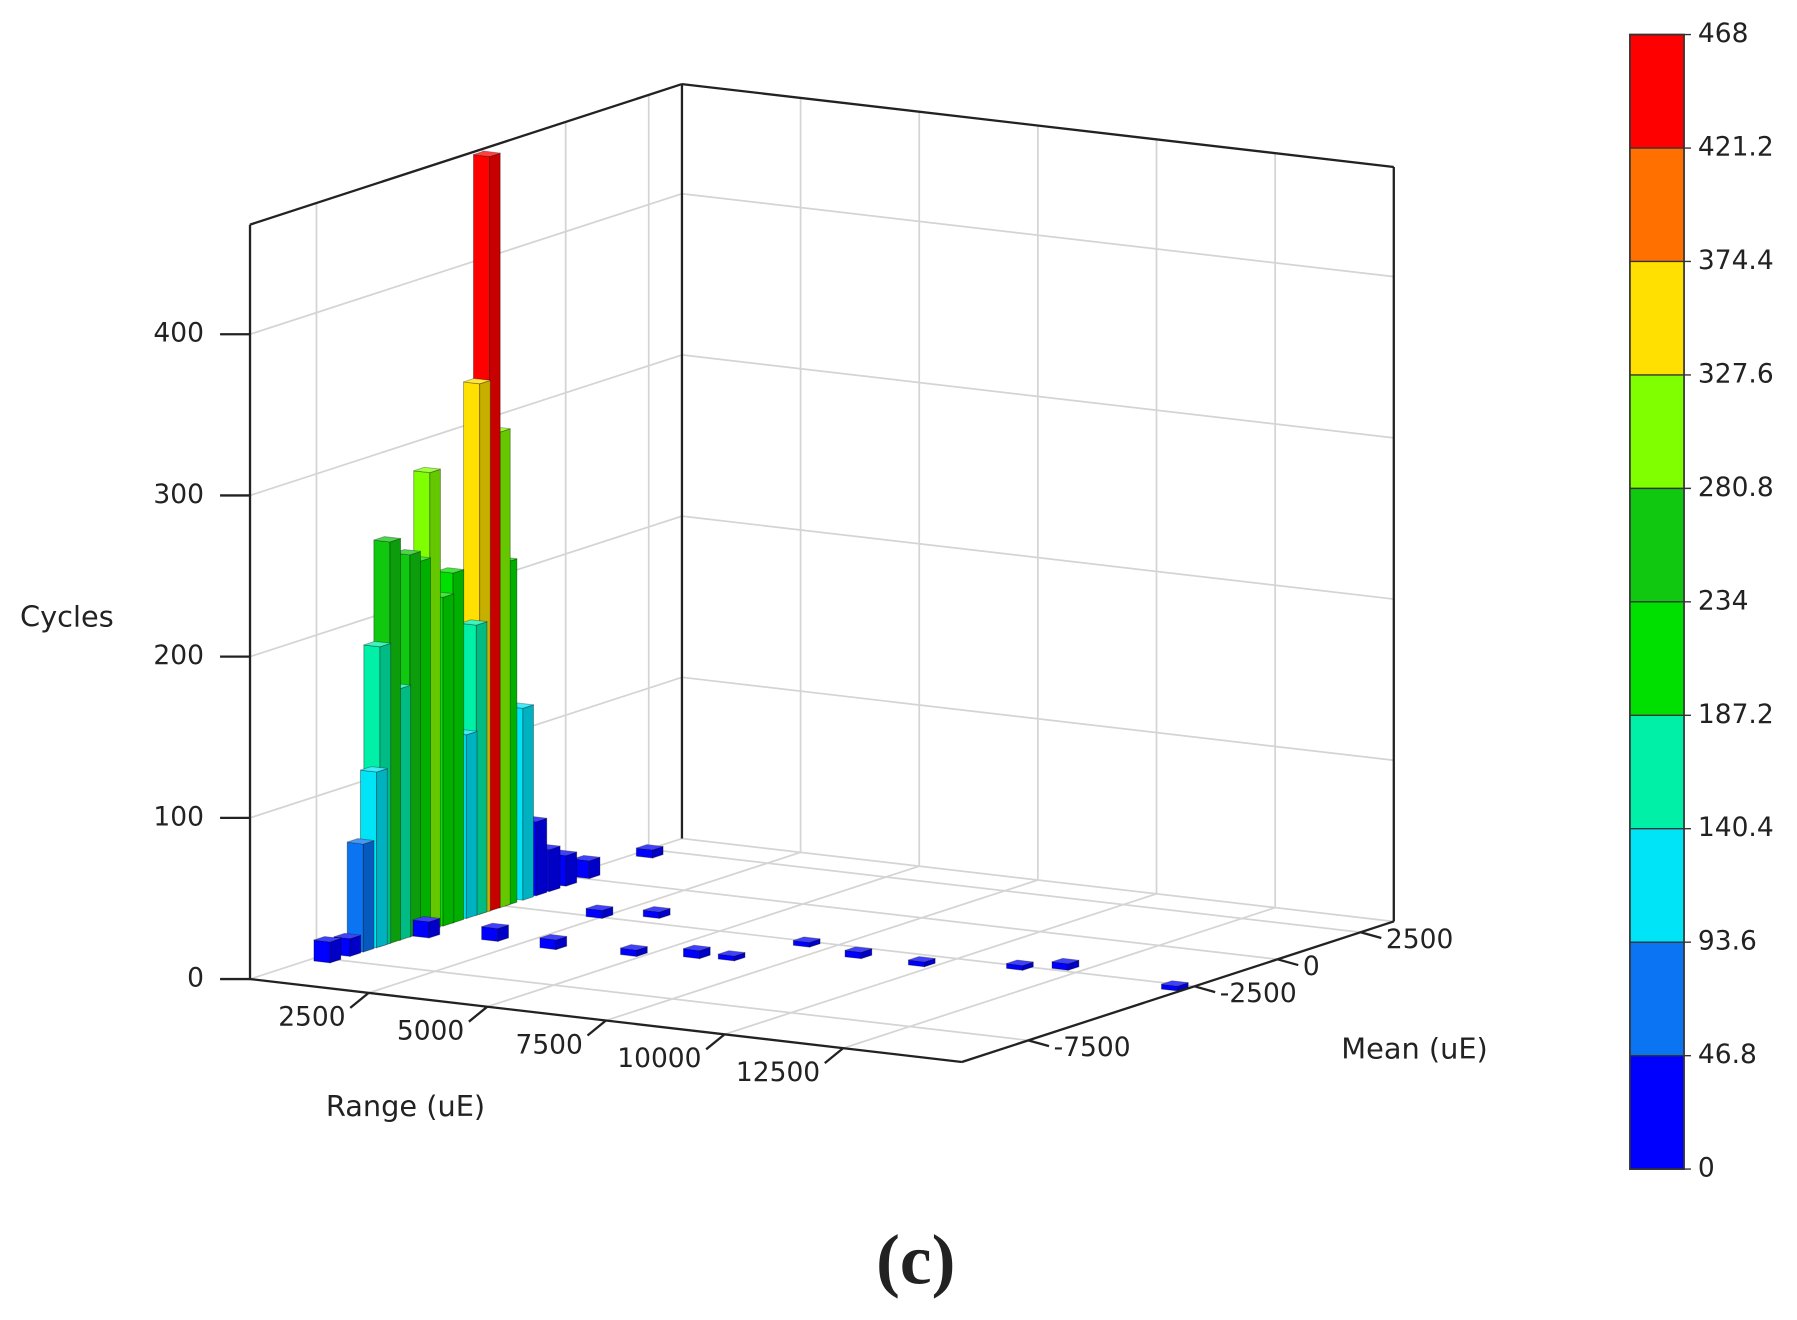  What do you see at coordinates (430, 1031) in the screenshot?
I see `x-tick-label: 5000` at bounding box center [430, 1031].